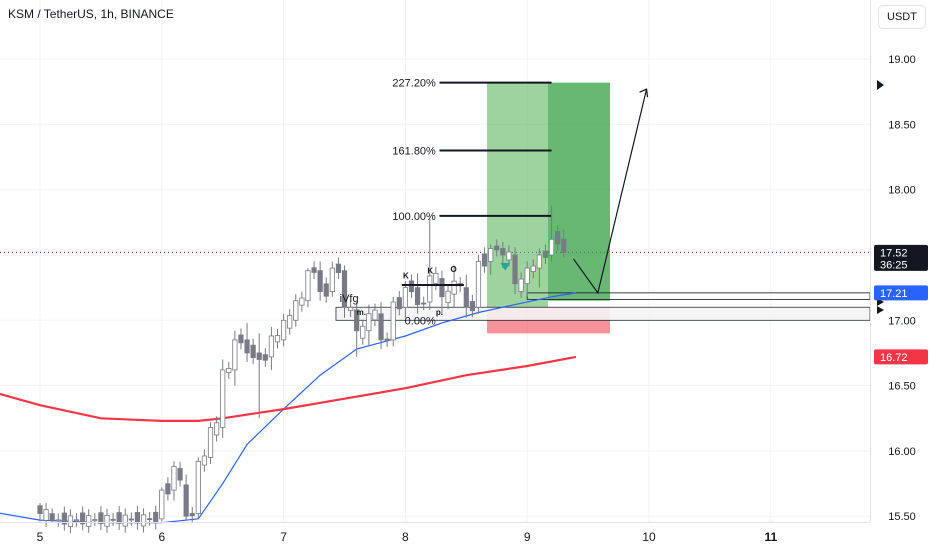 This screenshot has height=550, width=932. Describe the element at coordinates (91, 14) in the screenshot. I see `chart-title: KSM / TetherUS, 1h, BINANCE` at that location.